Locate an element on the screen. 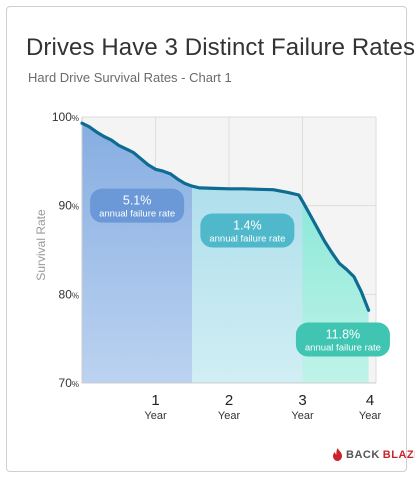  x-tick-number-1: 2 is located at coordinates (229, 400).